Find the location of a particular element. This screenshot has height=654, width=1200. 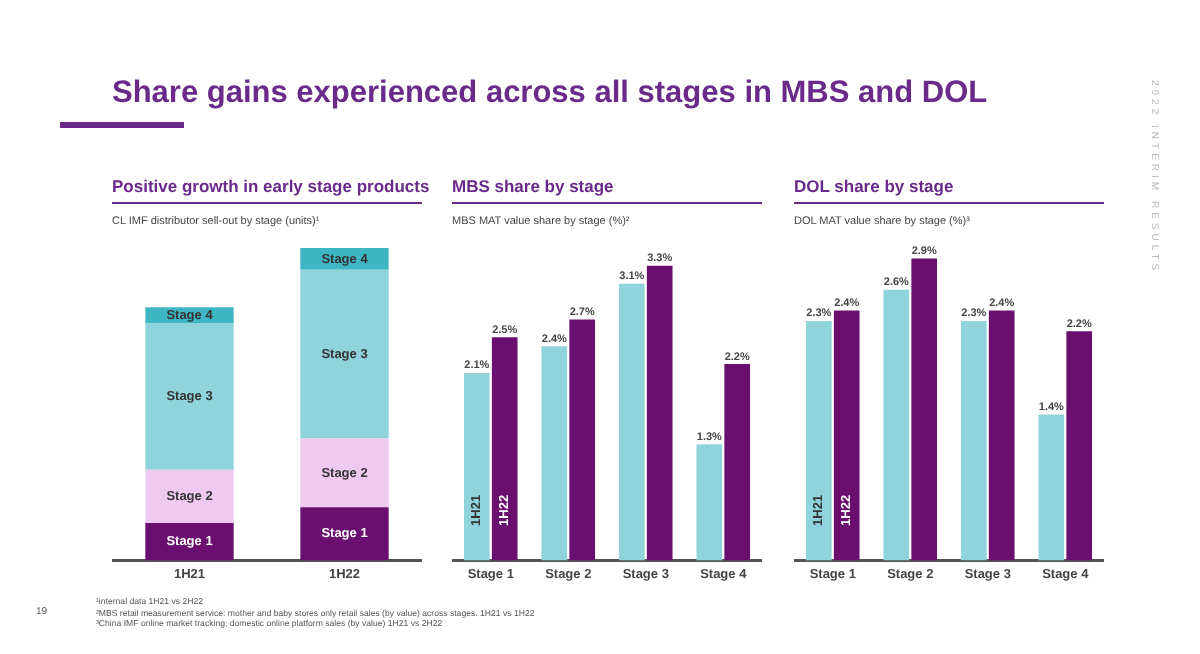

text: Share gains experienced across all stages in MBS and DOL is located at coordinates (550, 94).